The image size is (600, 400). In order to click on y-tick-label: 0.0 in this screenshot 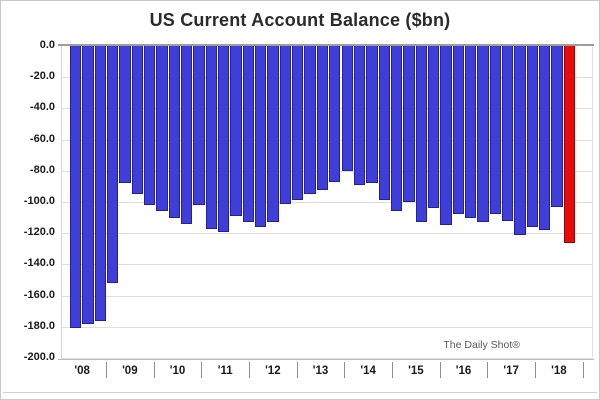, I will do `click(47, 45)`.